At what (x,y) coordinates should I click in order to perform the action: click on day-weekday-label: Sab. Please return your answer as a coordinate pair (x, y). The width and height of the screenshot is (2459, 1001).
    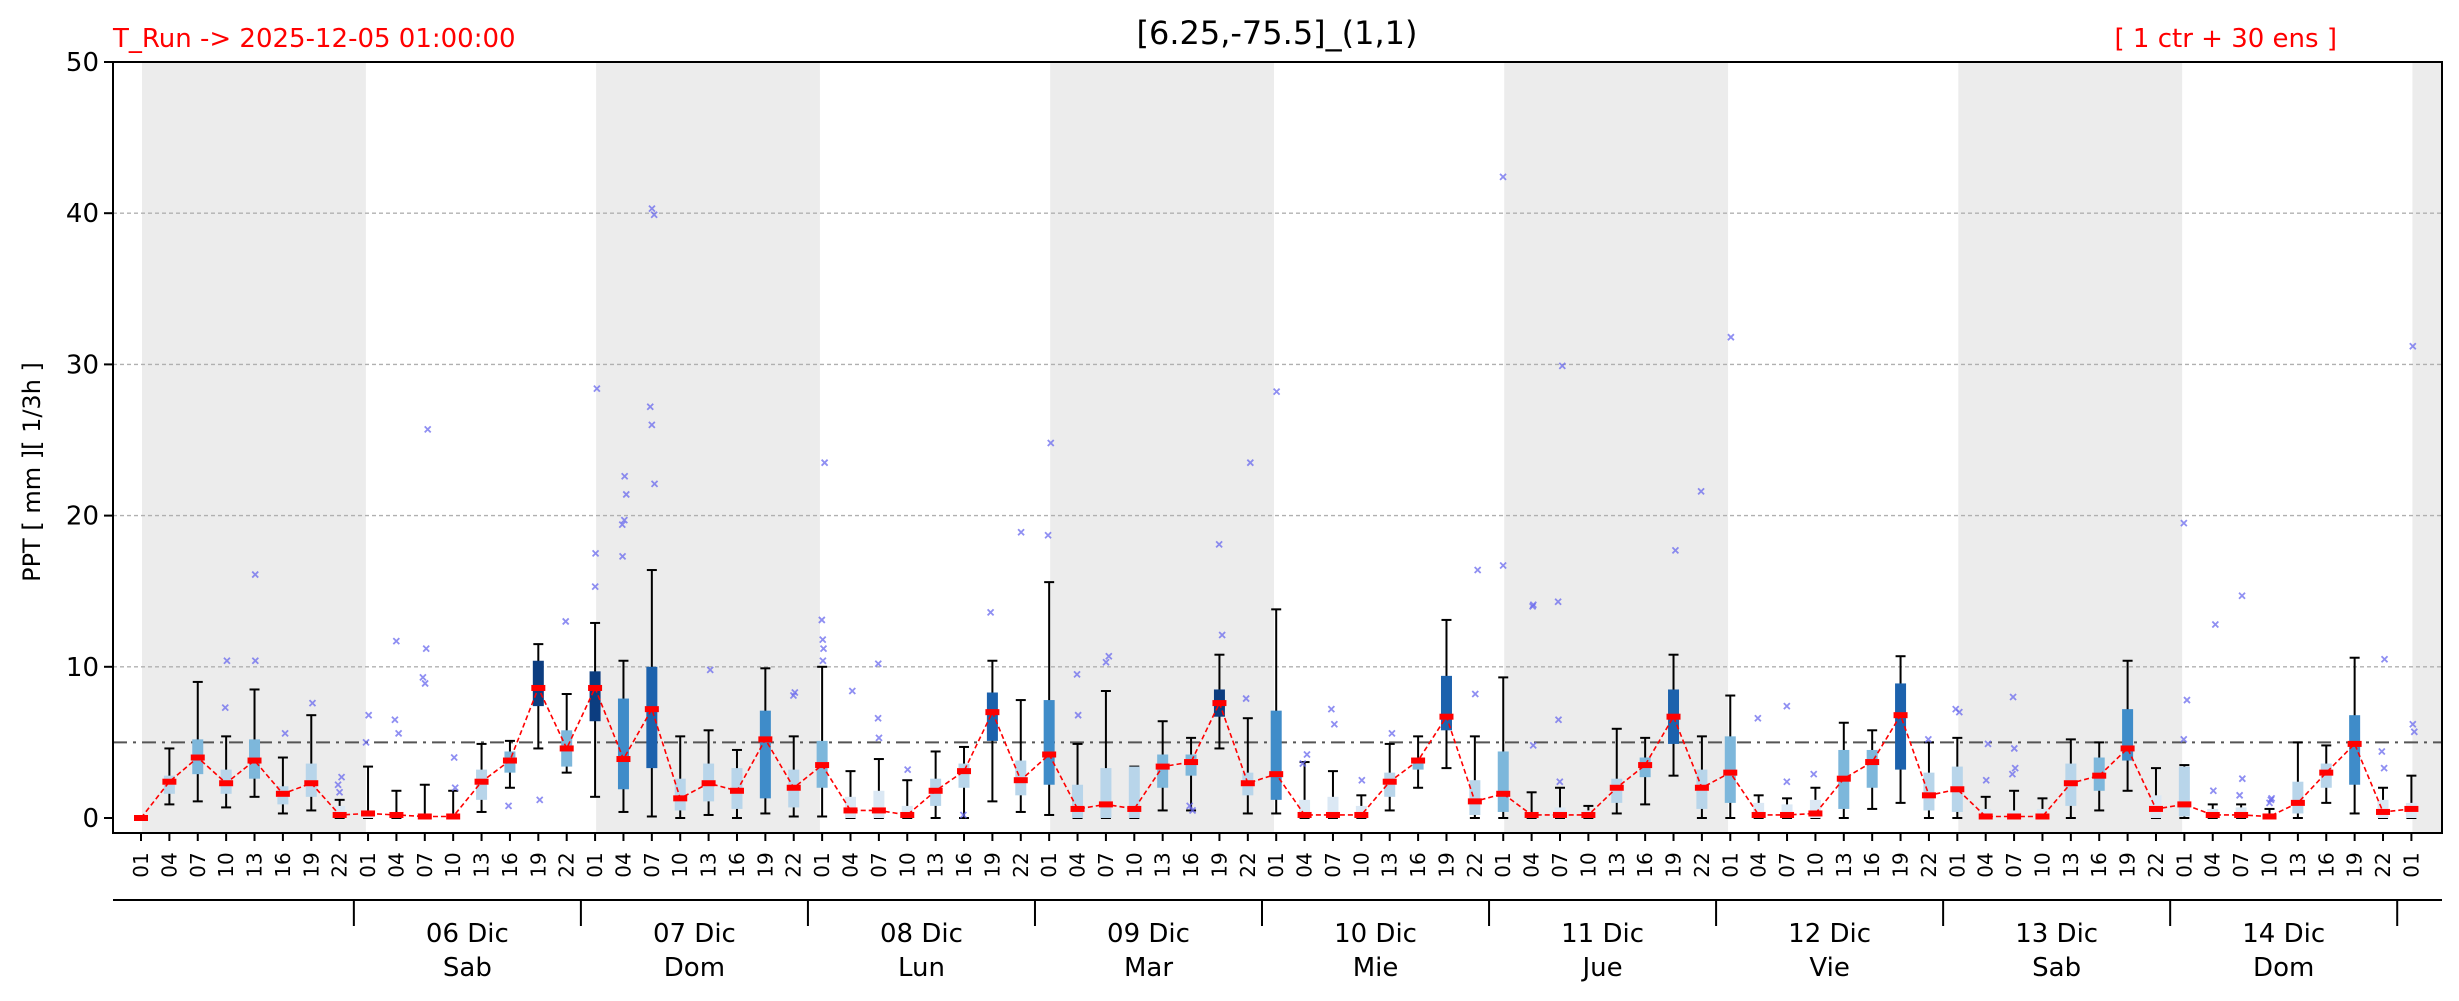
    Looking at the image, I should click on (467, 968).